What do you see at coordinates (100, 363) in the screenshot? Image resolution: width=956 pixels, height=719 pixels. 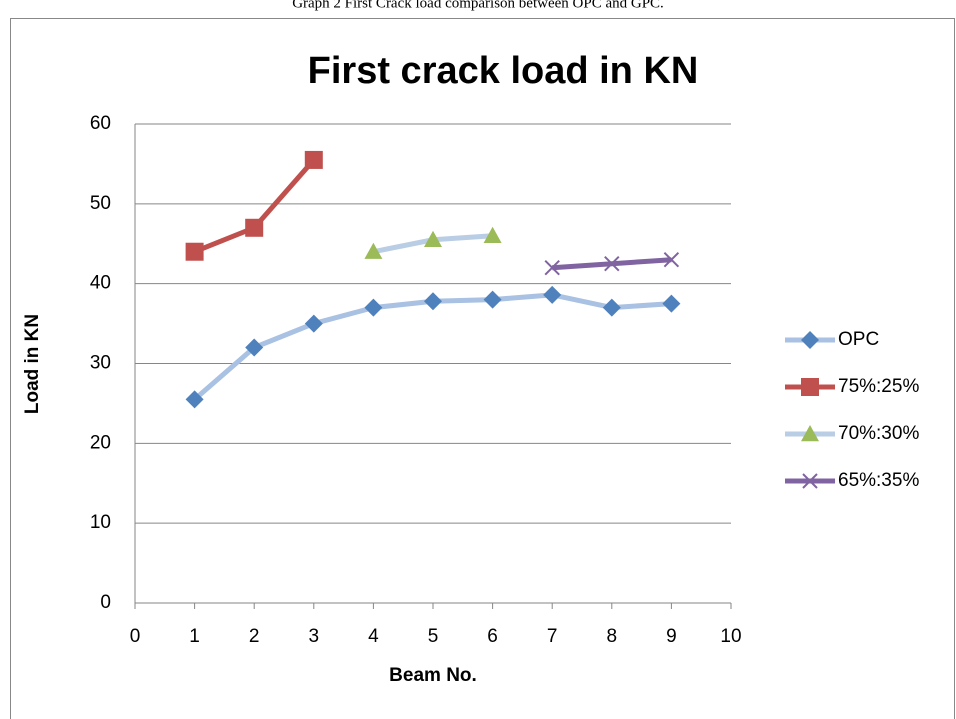 I see `y-tick-label: 30` at bounding box center [100, 363].